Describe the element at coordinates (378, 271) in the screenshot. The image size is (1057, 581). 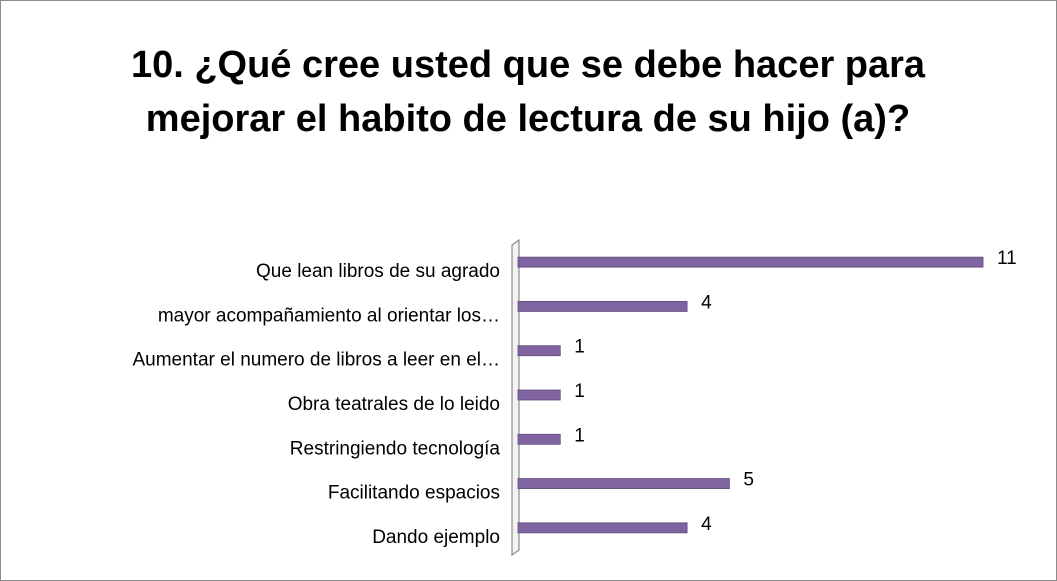
I see `y-tick-label: Que lean libros de su agrado` at that location.